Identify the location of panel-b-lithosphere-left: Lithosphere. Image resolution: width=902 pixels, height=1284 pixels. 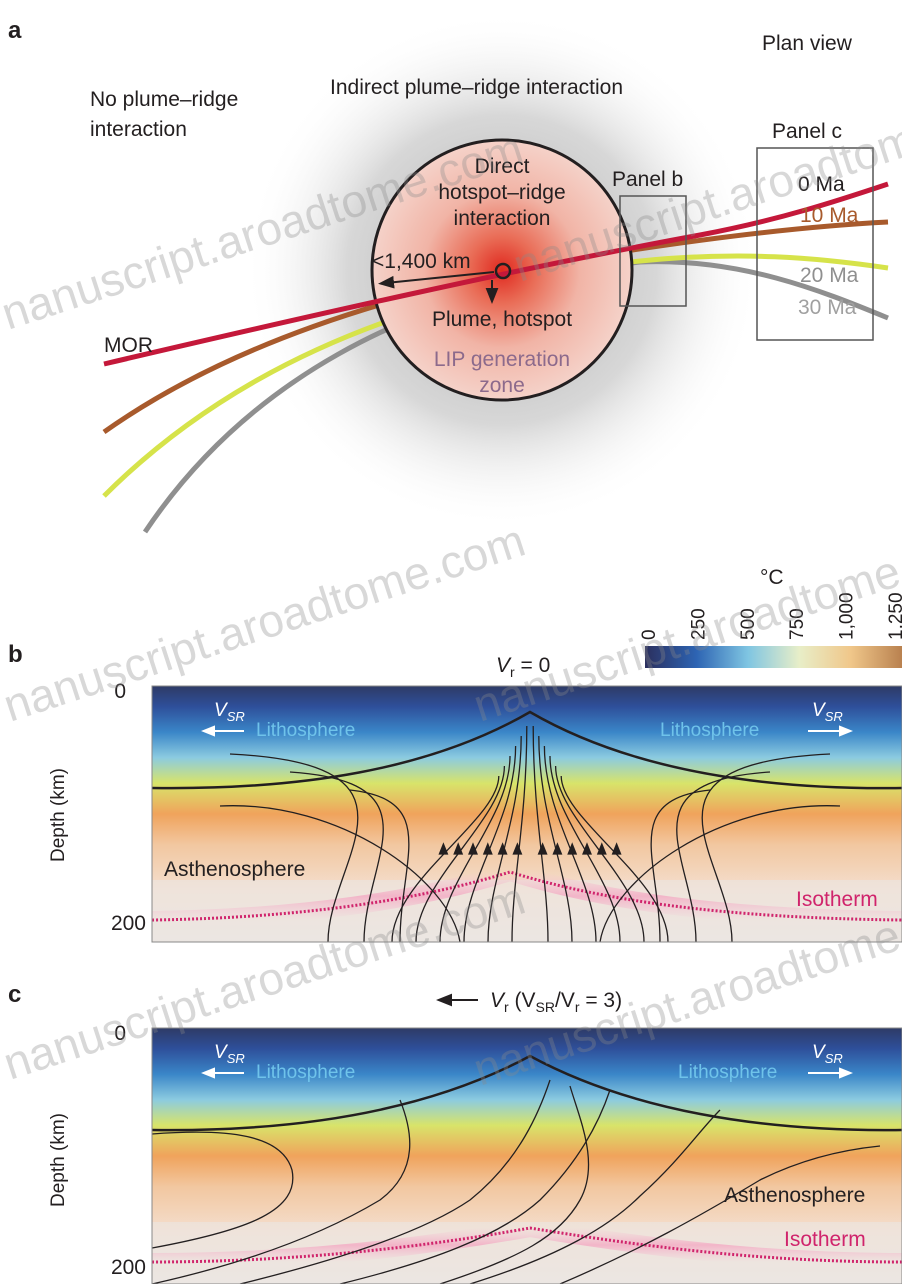
(305, 730).